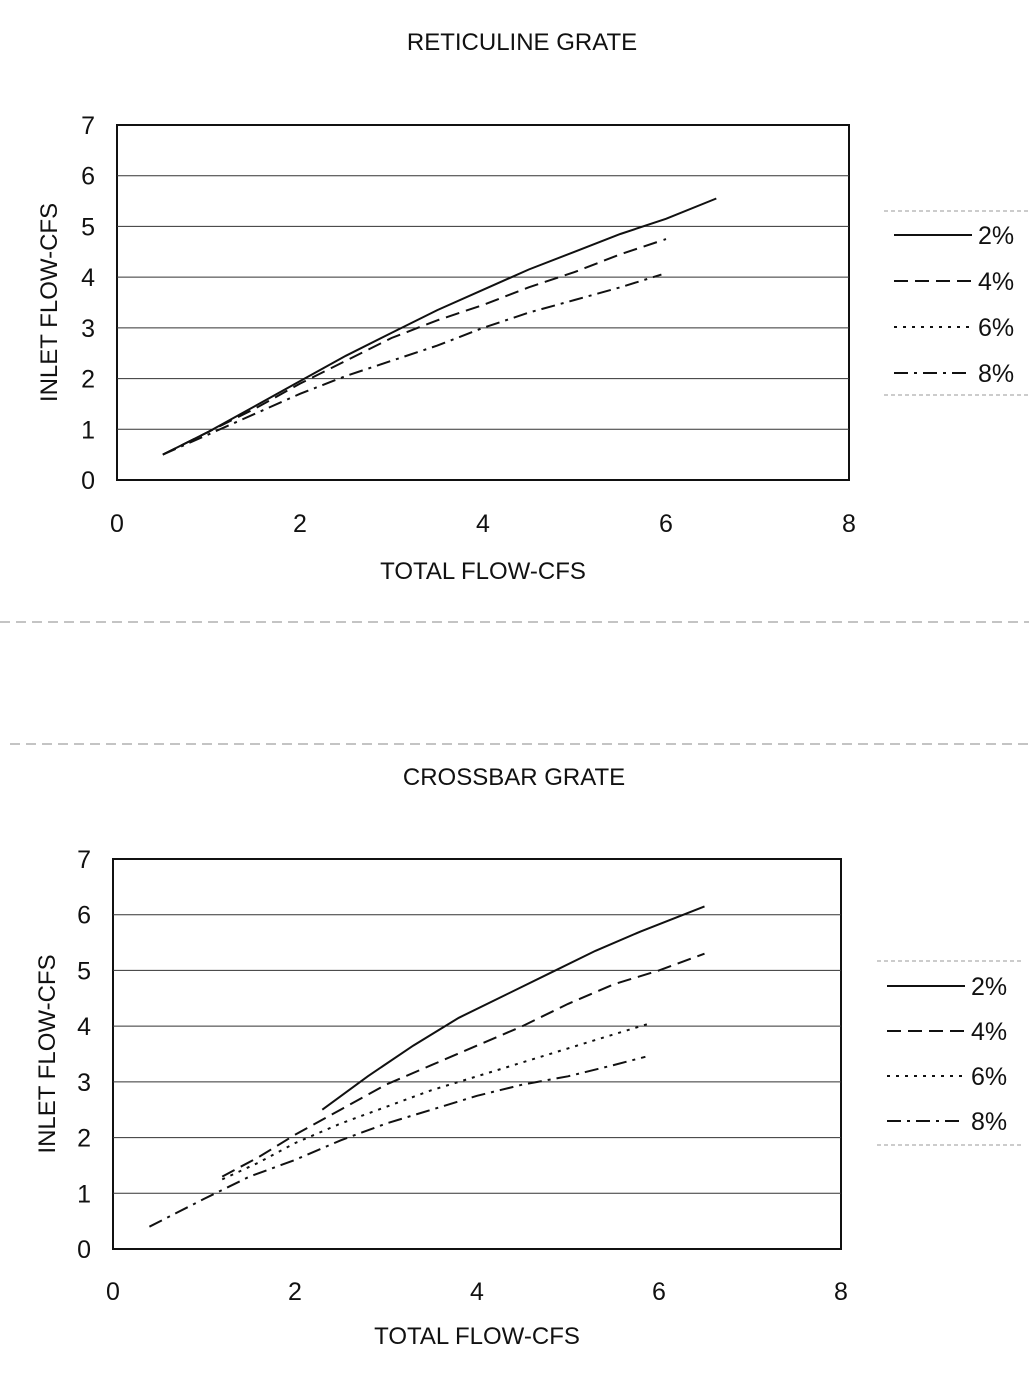 The width and height of the screenshot is (1029, 1384). Describe the element at coordinates (436, 1101) in the screenshot. I see `series-line-dotted` at that location.